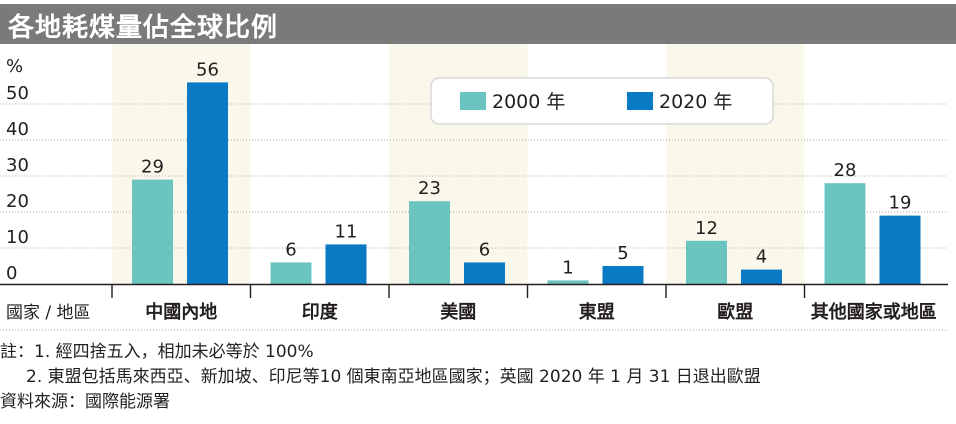  Describe the element at coordinates (152, 167) in the screenshot. I see `data-label: 29` at that location.